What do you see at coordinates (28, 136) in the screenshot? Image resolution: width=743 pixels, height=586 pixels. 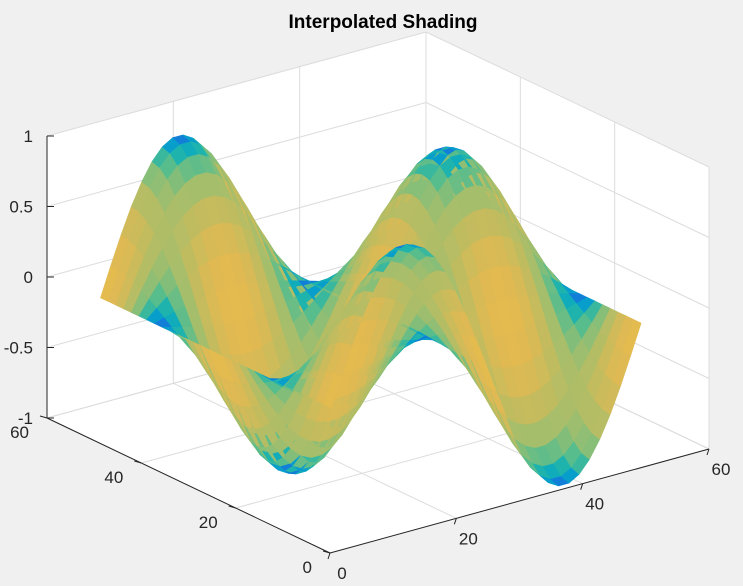 I see `z-tick-label: 1` at bounding box center [28, 136].